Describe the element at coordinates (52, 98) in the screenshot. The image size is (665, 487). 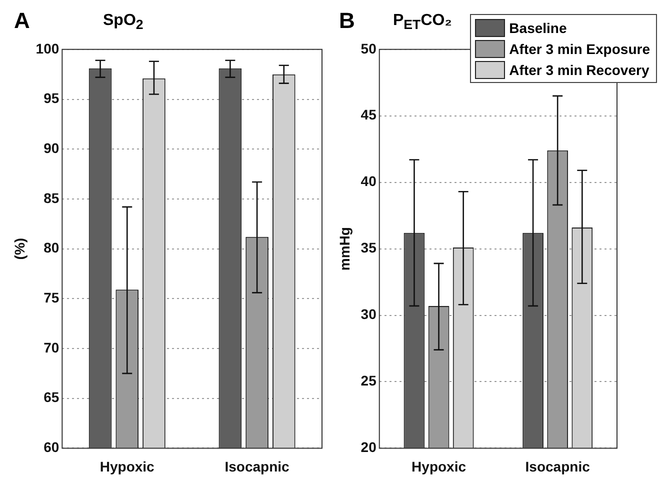
I see `y-tick-label: 95` at that location.